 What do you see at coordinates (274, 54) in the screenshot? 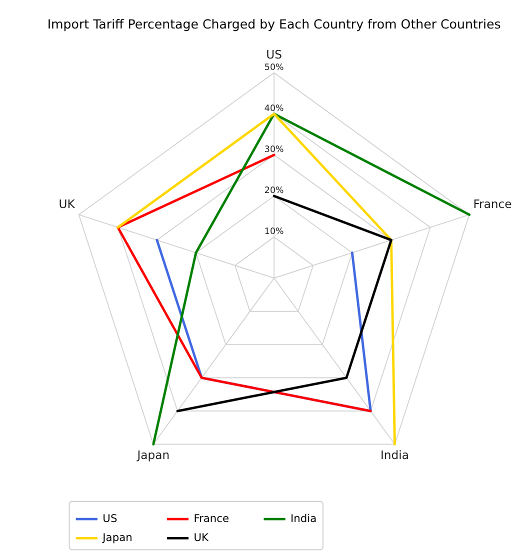
I see `spoke-label: US` at bounding box center [274, 54].